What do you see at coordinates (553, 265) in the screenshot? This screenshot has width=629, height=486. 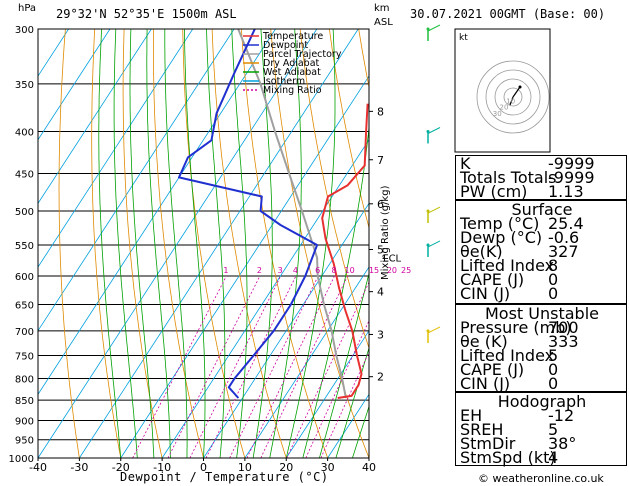 I see `row-value: 8` at bounding box center [553, 265].